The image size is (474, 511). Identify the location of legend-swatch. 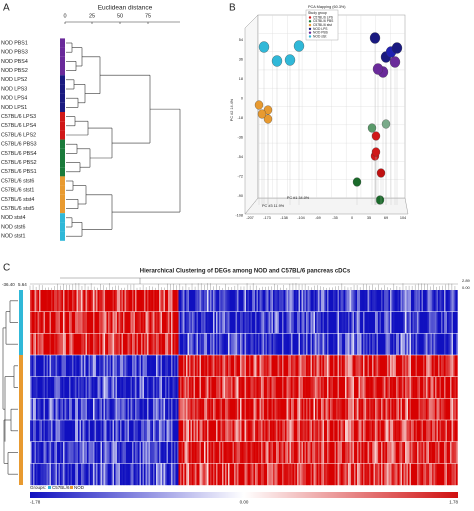
(310, 29).